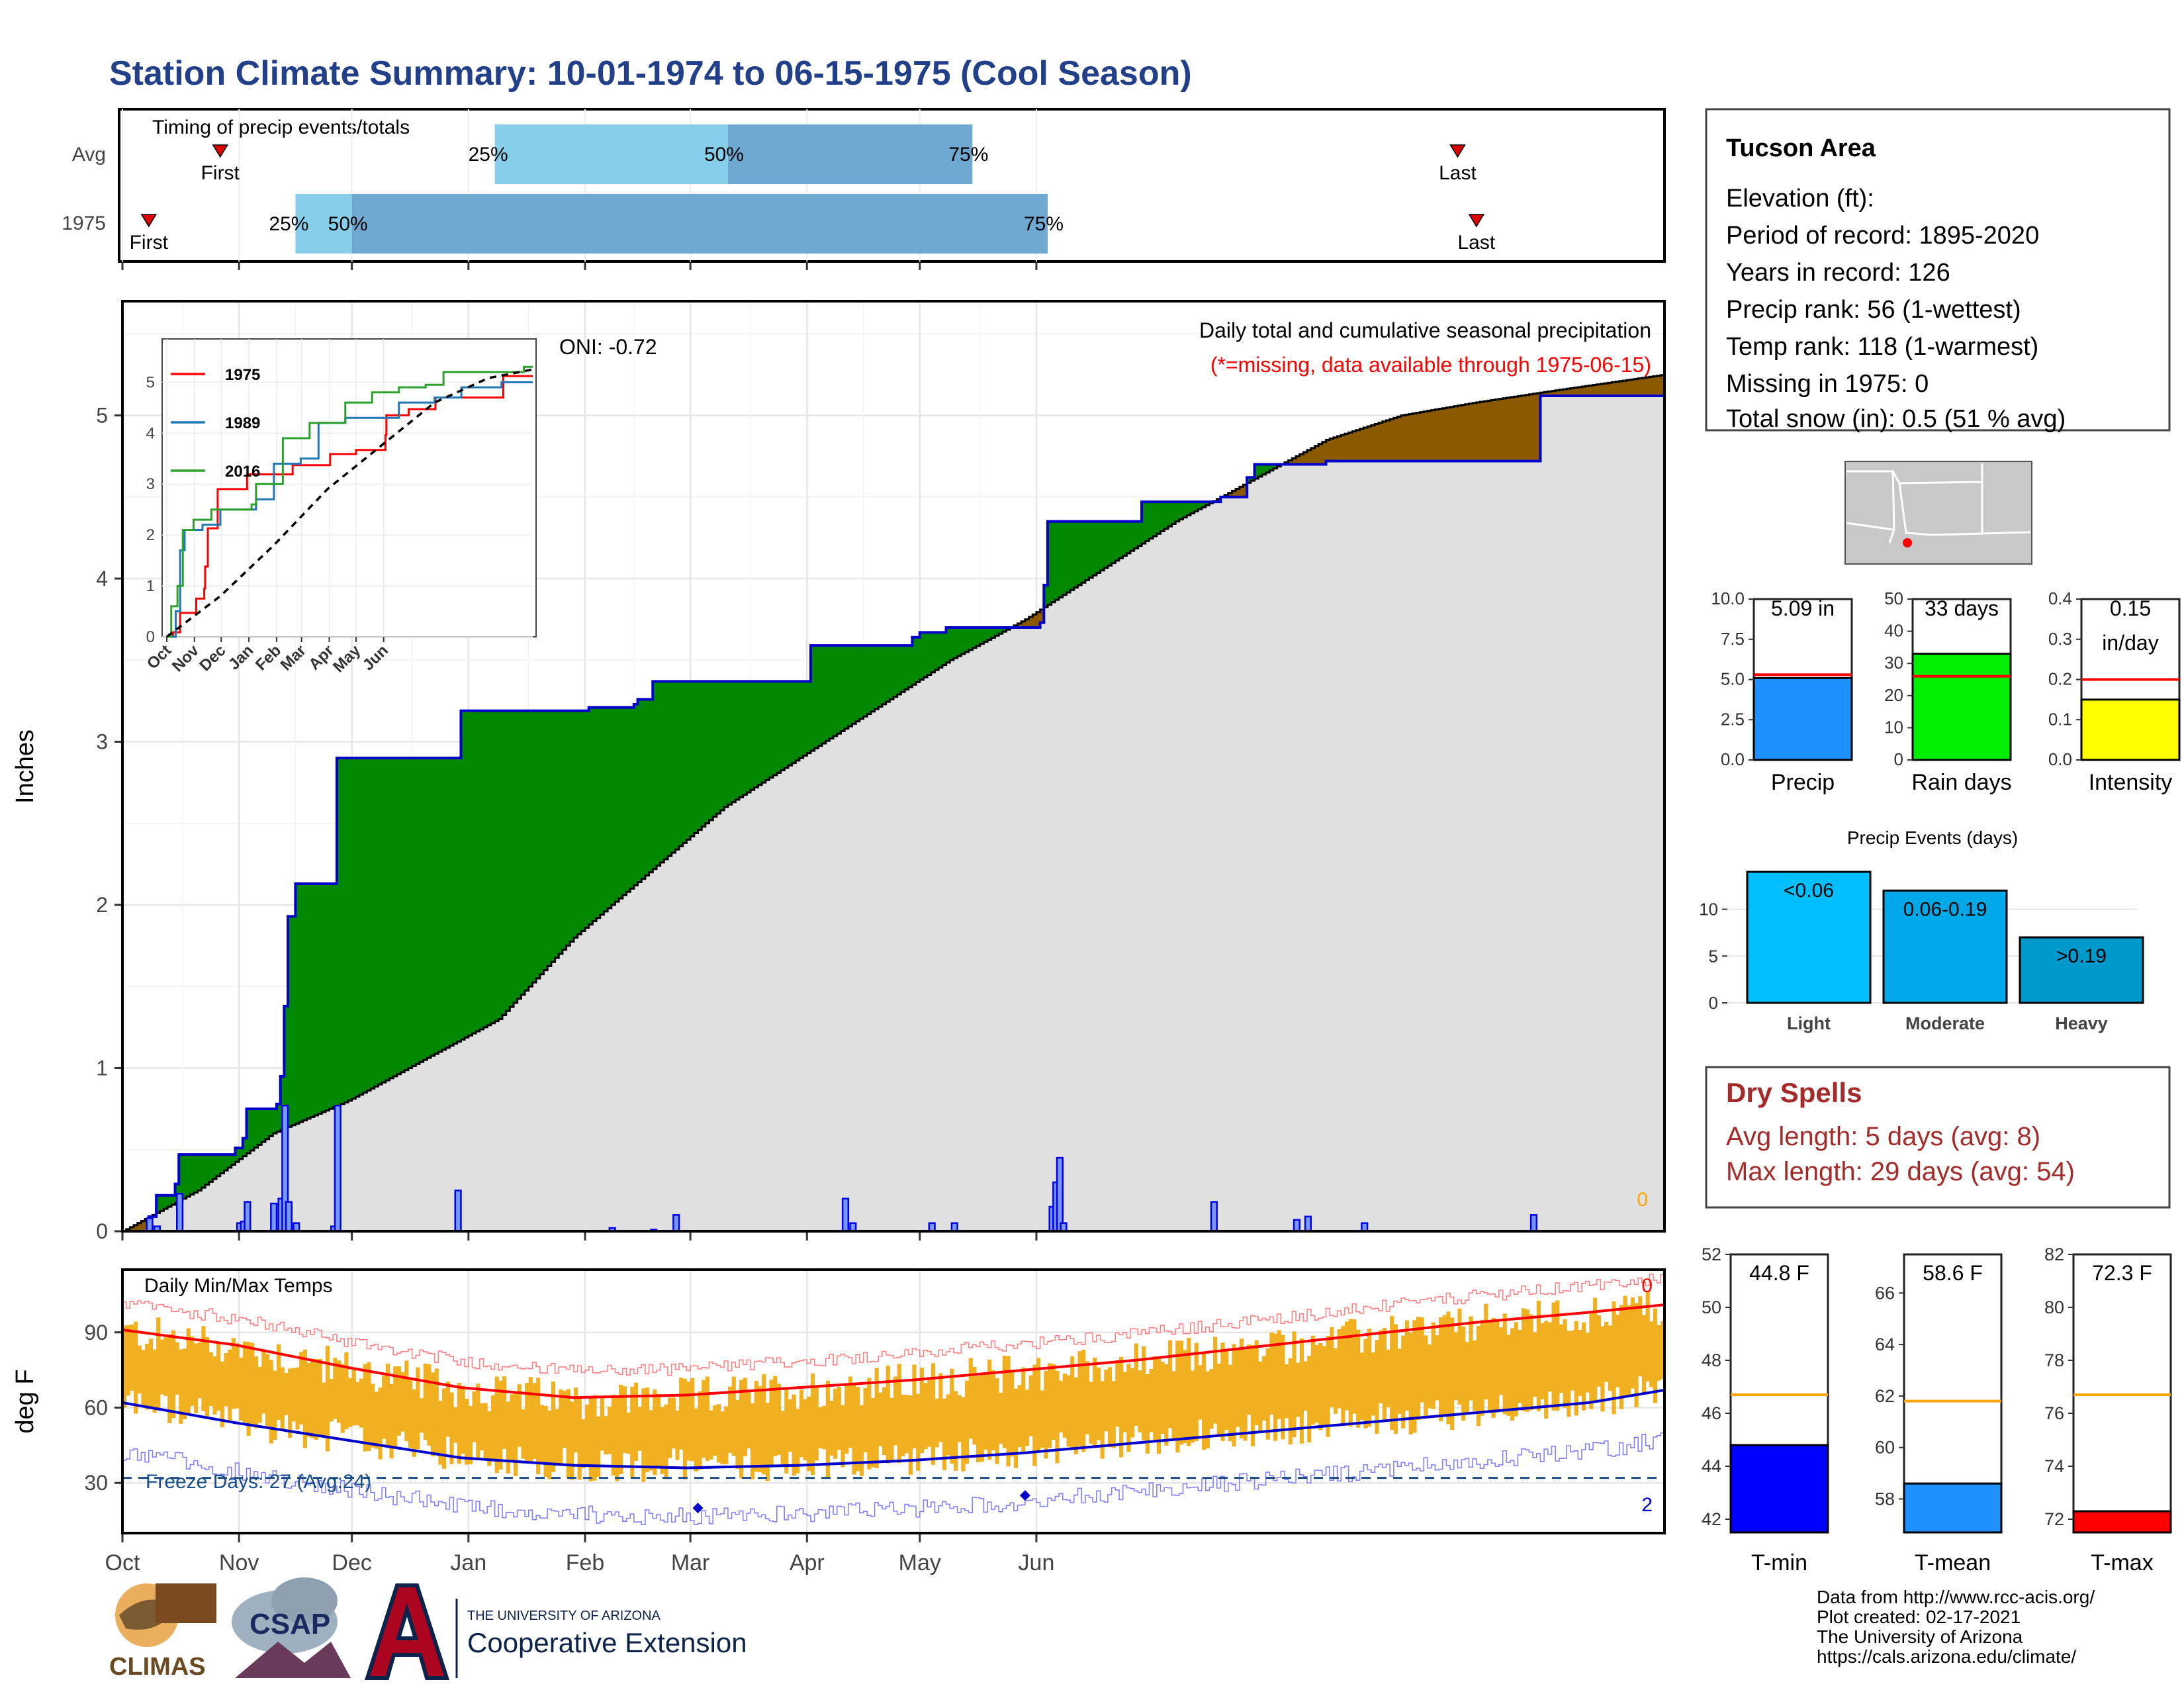 This screenshot has width=2184, height=1688. What do you see at coordinates (150, 433) in the screenshot?
I see `inset-ytick-label-4: 4` at bounding box center [150, 433].